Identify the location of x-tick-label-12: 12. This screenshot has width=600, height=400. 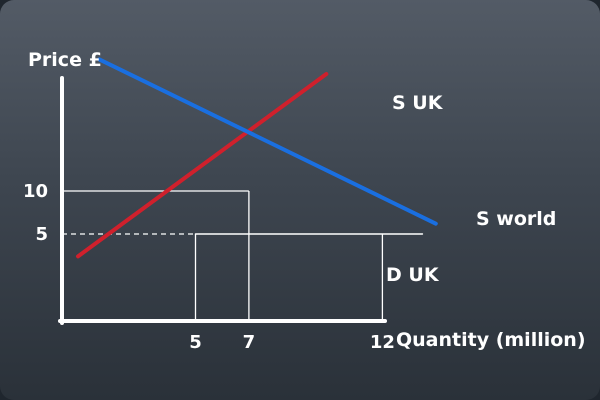
(382, 342).